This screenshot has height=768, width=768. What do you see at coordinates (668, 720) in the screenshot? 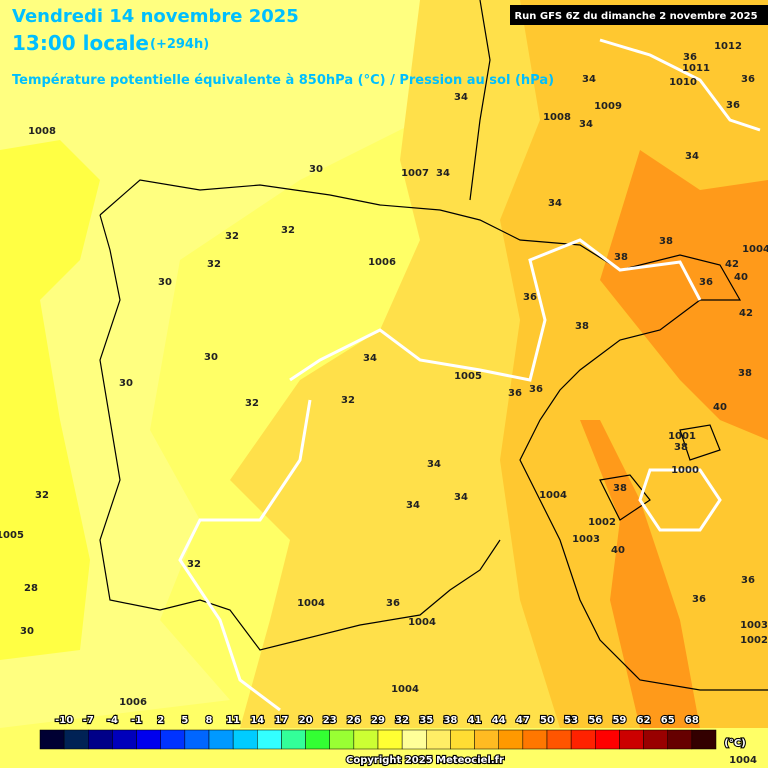
I see `colorbar-label: 65` at bounding box center [668, 720].